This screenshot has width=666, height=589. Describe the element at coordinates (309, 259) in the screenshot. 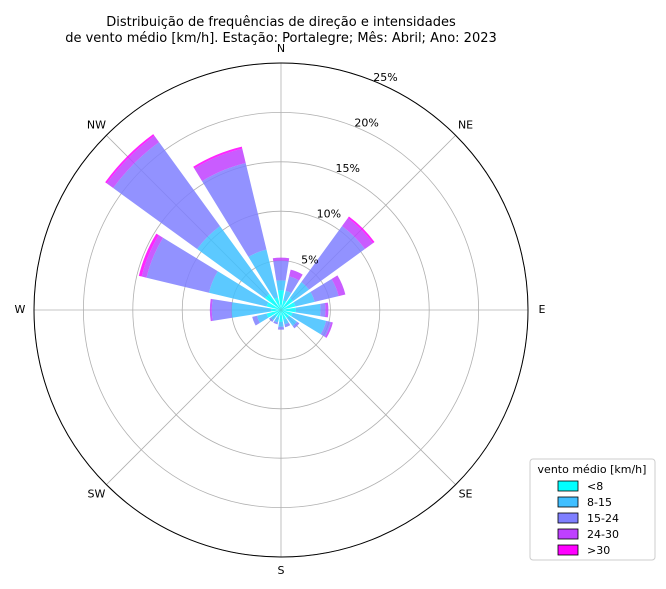

I see `radial-tick-label-1: 5%` at that location.